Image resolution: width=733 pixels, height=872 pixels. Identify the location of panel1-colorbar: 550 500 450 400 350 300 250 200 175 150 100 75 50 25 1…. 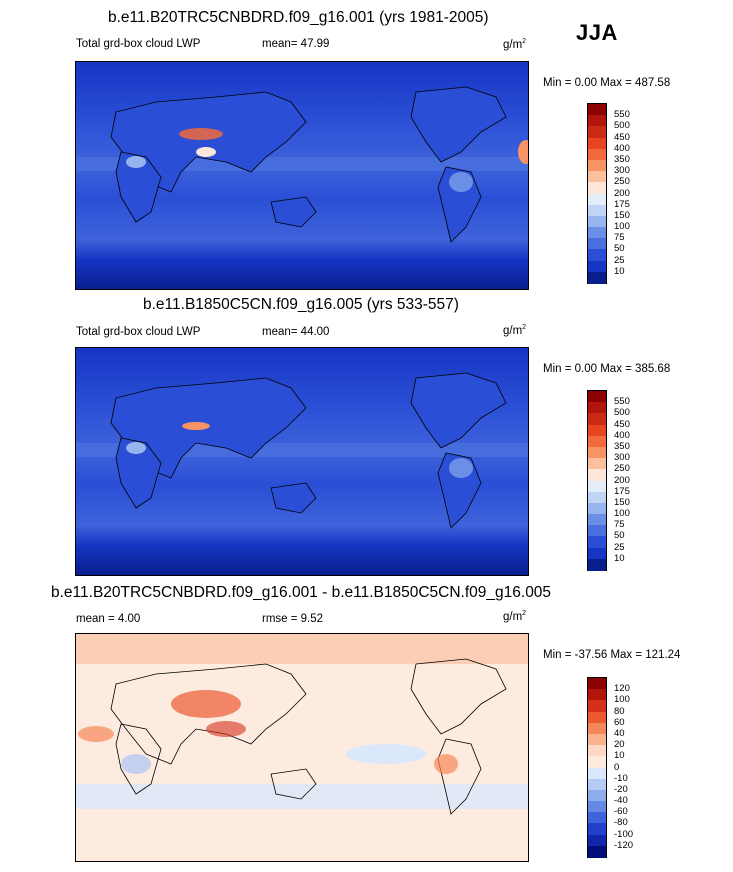
(608, 193).